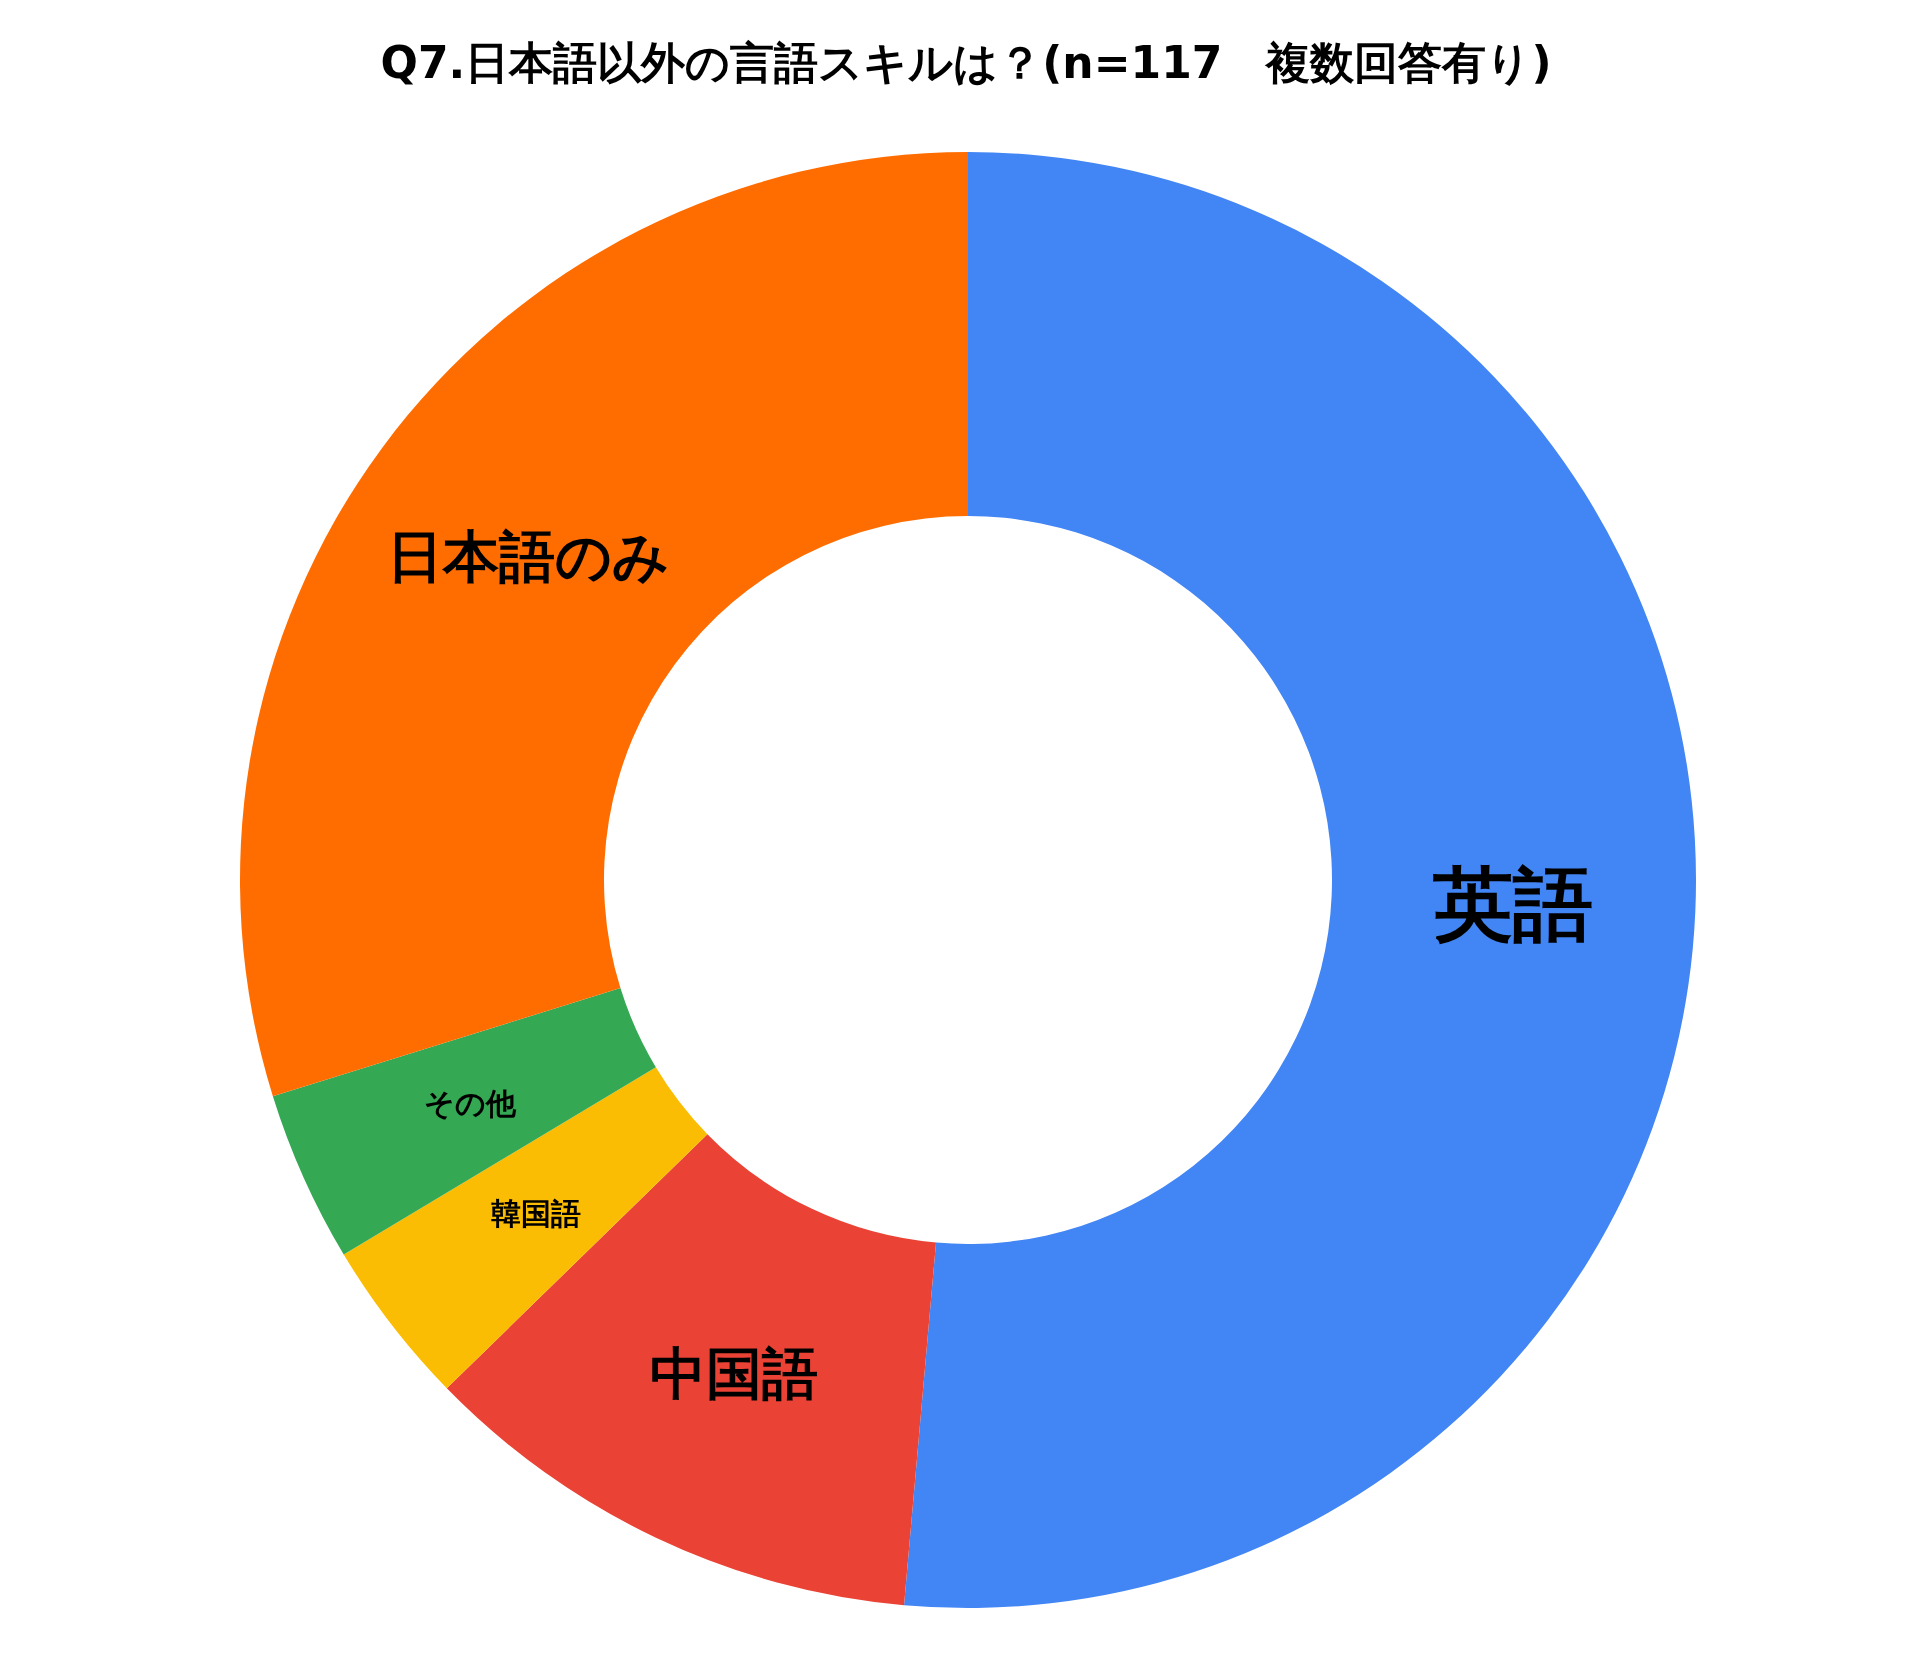  What do you see at coordinates (733, 1373) in the screenshot?
I see `slice-label: 中国語` at bounding box center [733, 1373].